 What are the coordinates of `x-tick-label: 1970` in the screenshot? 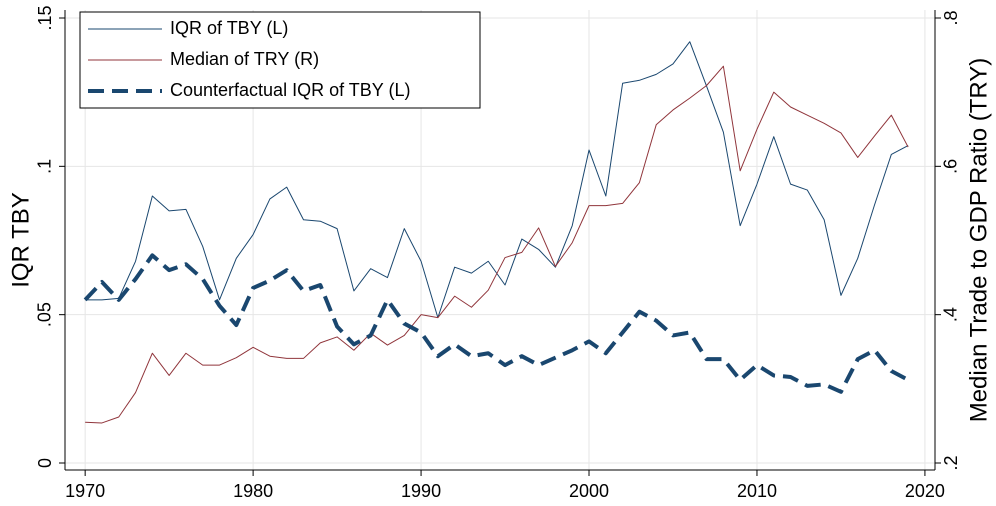 It's located at (85, 491).